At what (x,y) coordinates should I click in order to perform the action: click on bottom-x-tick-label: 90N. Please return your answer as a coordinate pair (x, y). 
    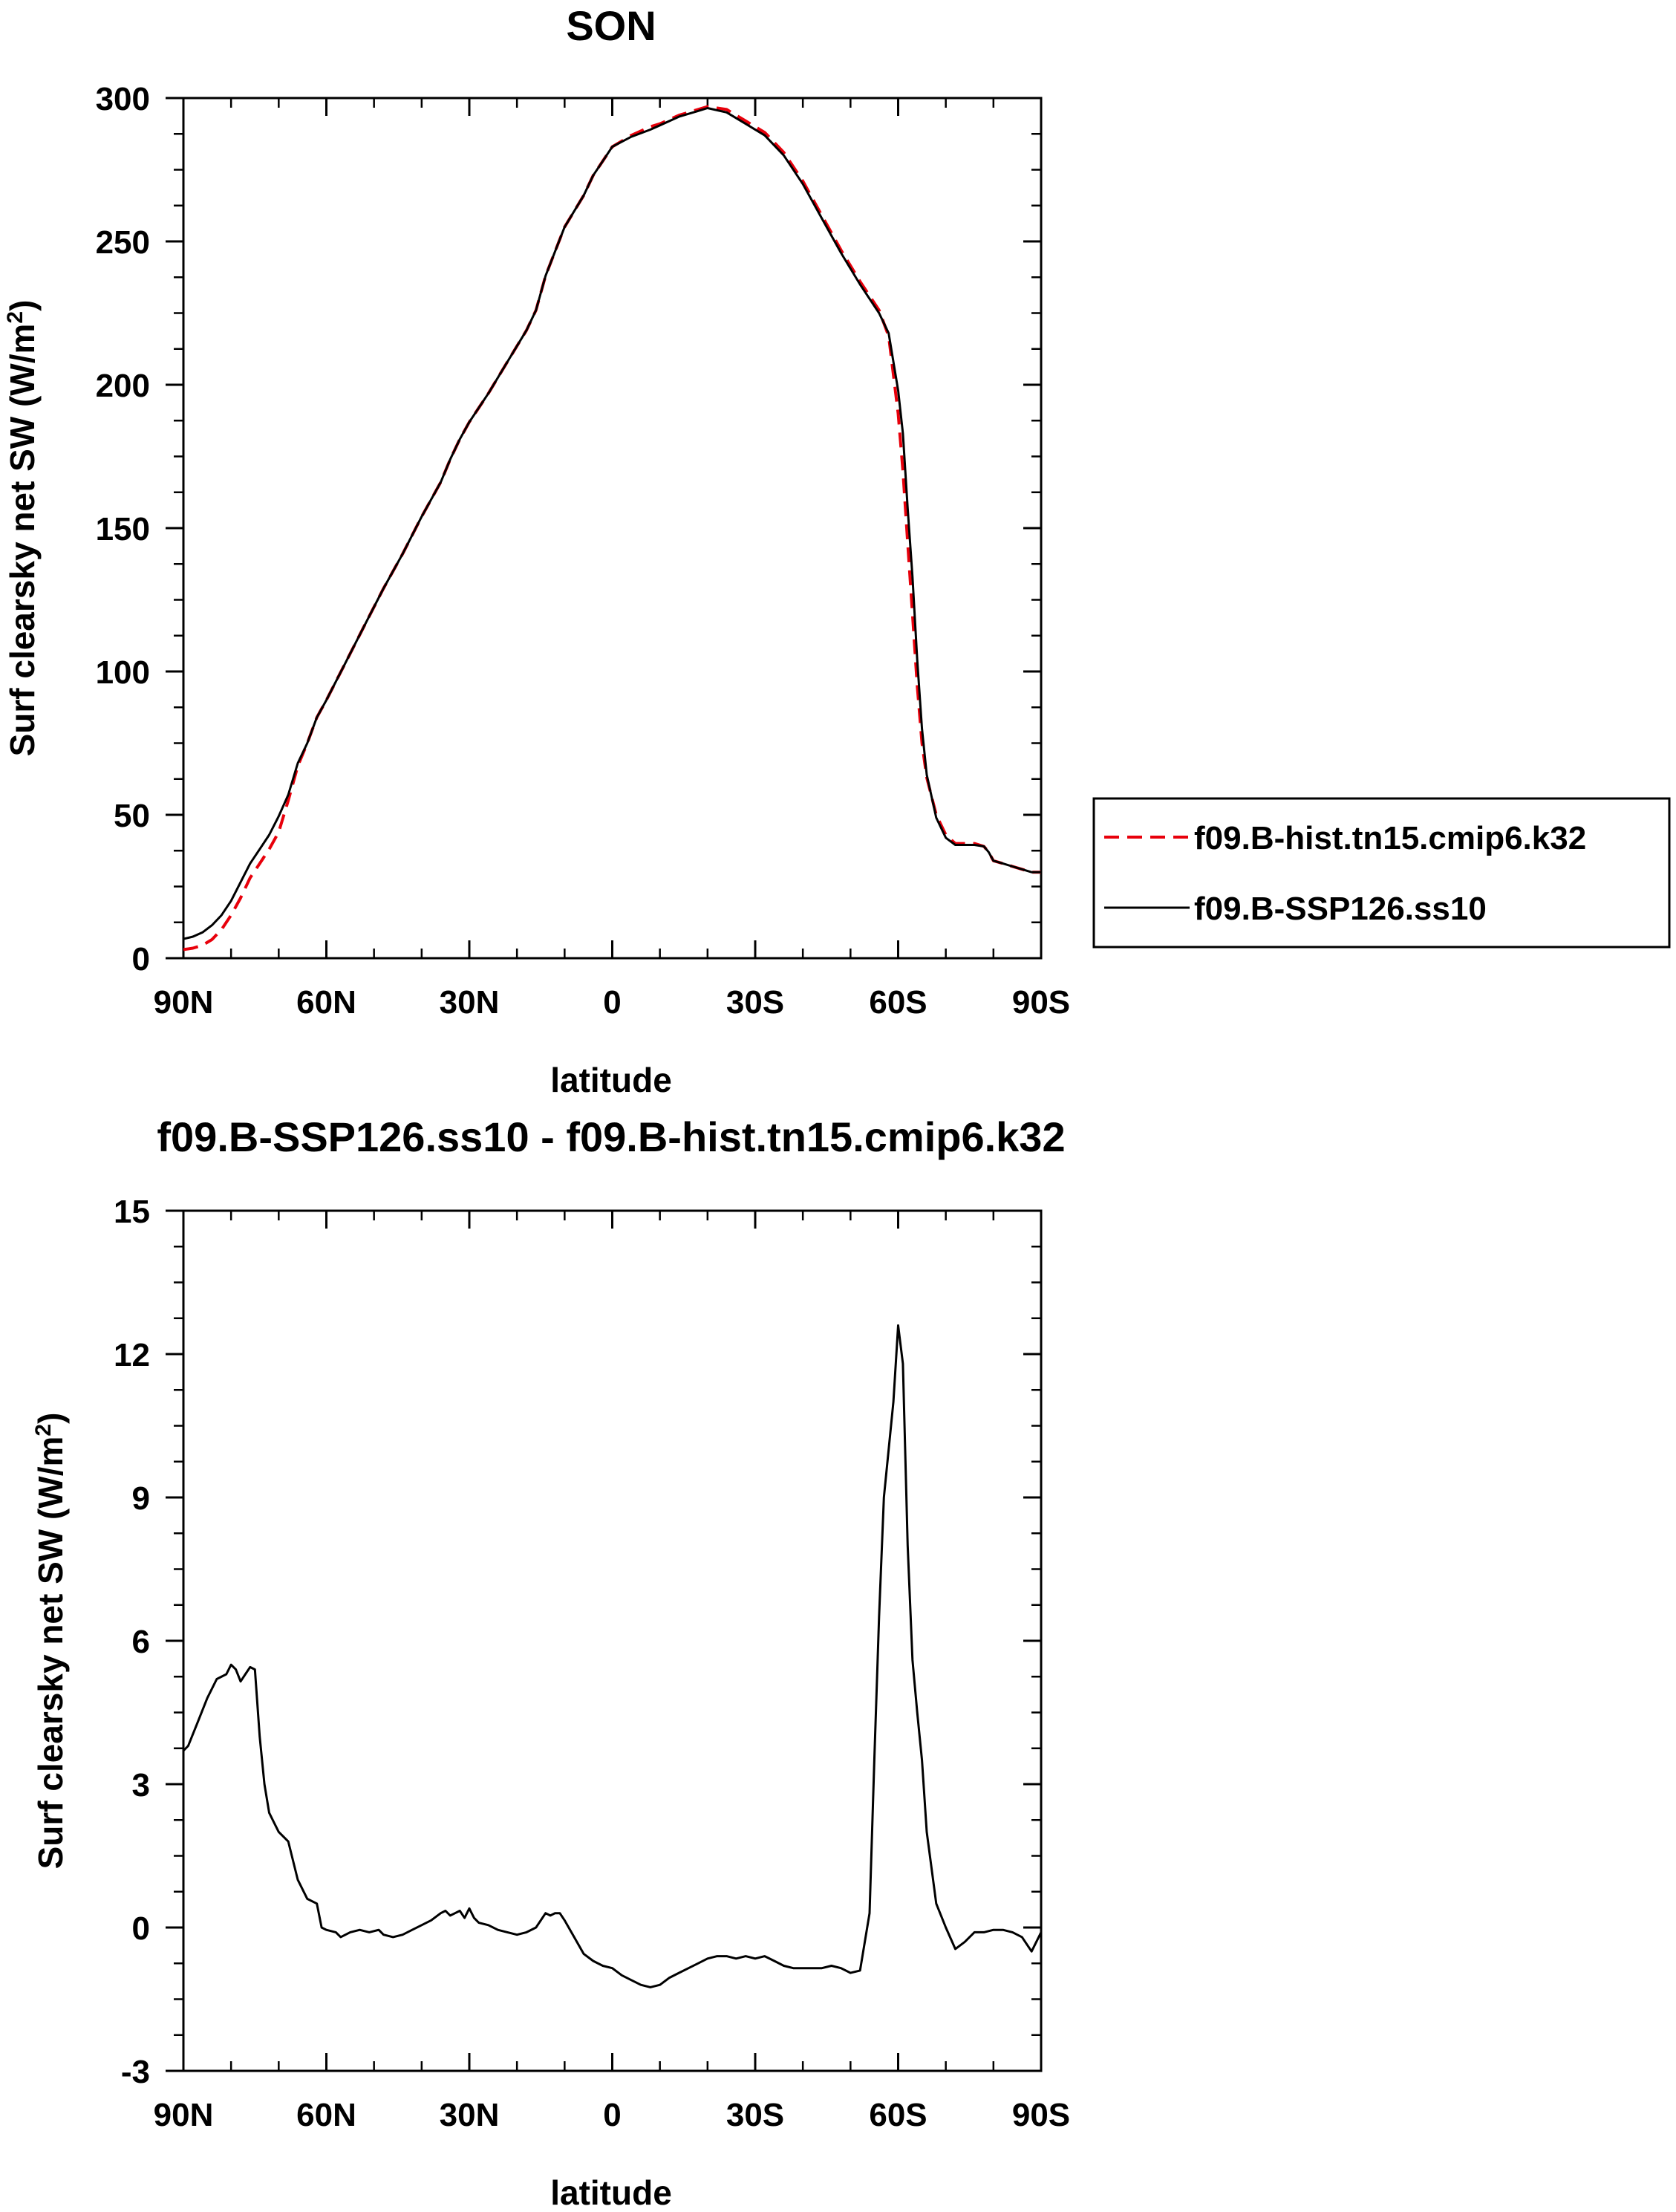
    Looking at the image, I should click on (184, 2115).